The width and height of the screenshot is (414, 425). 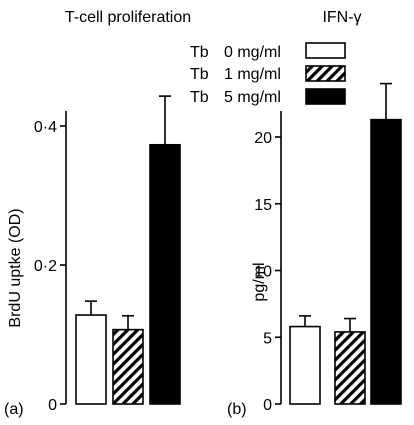 I want to click on y-axis-label: BrdU uptke (OD), so click(x=15, y=267).